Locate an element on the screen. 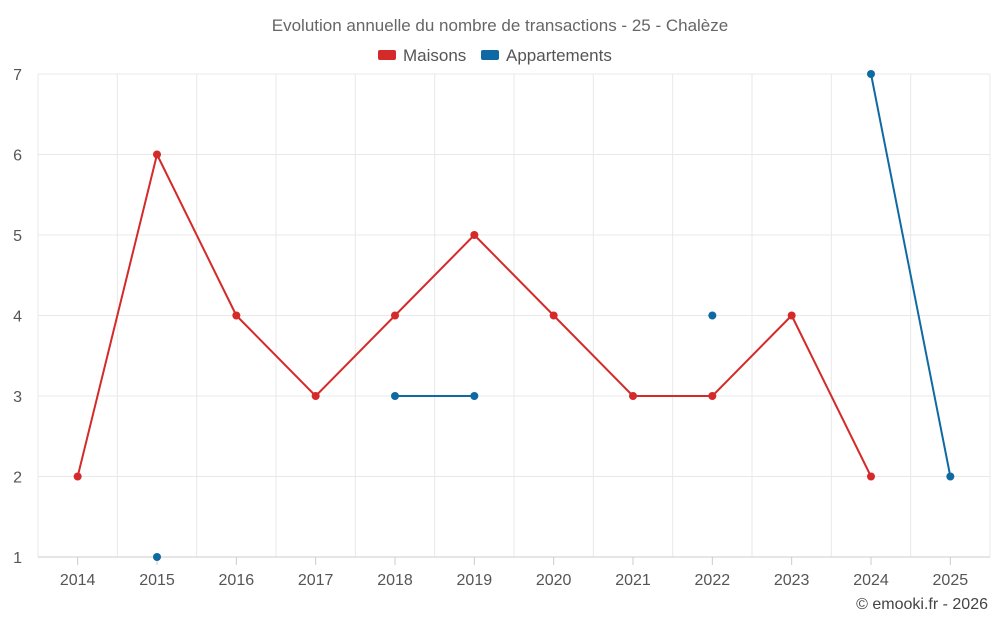 This screenshot has width=1000, height=625. data-point-appartements: Appartements 2019: 3 is located at coordinates (474, 396).